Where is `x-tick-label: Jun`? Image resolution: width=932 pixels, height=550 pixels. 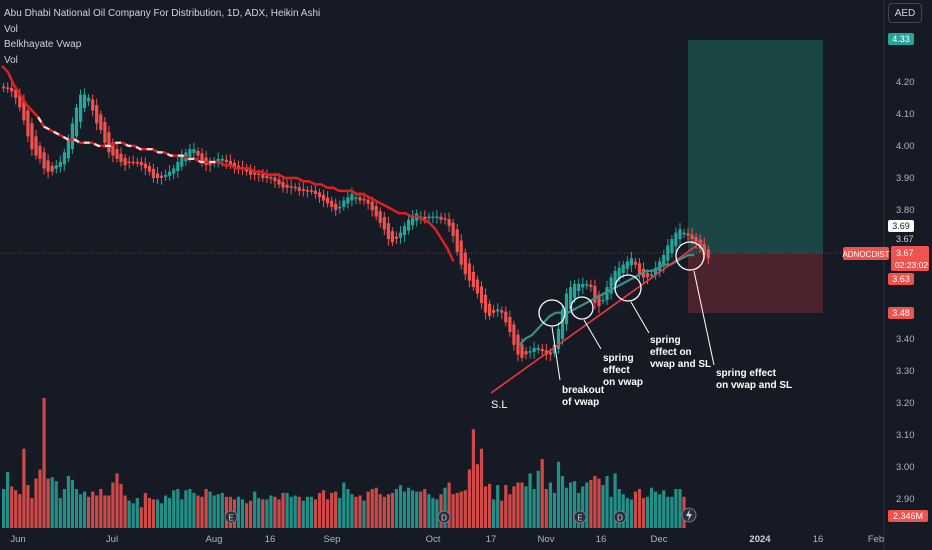
x-tick-label: Jun is located at coordinates (17, 539).